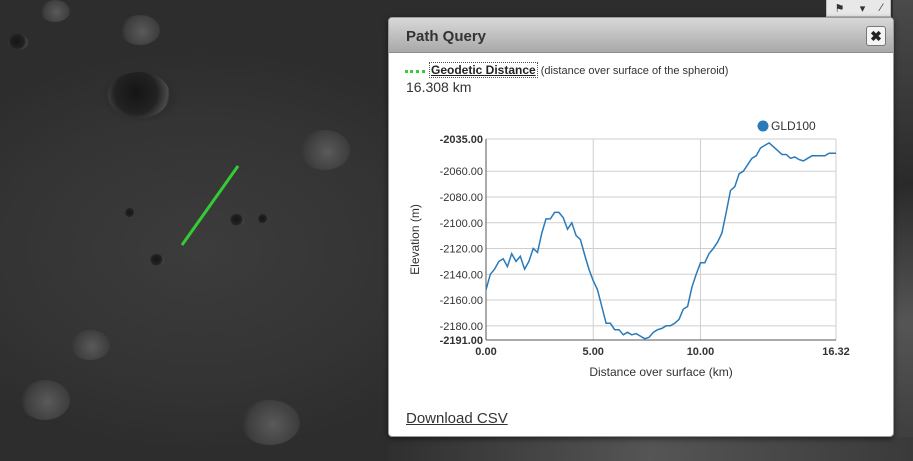 The height and width of the screenshot is (461, 913). I want to click on y-axis-title: Elevation (m), so click(415, 239).